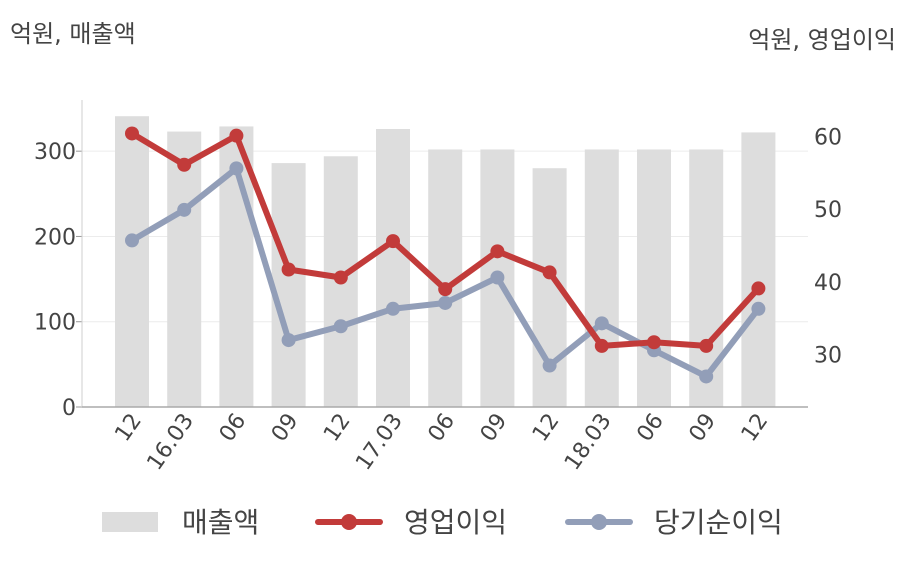  Describe the element at coordinates (55, 323) in the screenshot. I see `y-left-tick-label: 100` at that location.